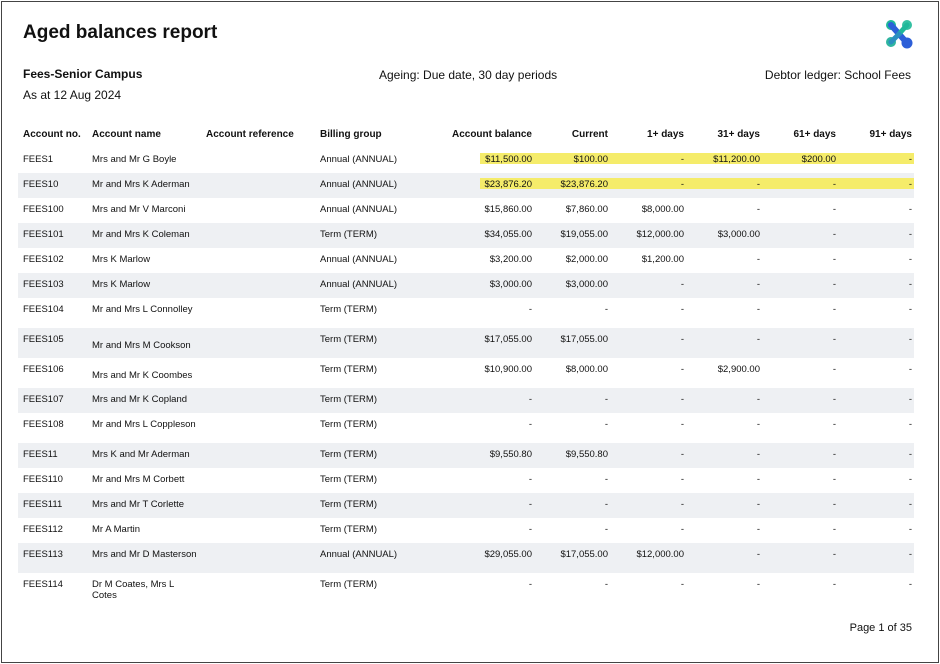 The height and width of the screenshot is (664, 940). What do you see at coordinates (141, 345) in the screenshot?
I see `cell-account-name: Mr and Mrs M Cookson` at bounding box center [141, 345].